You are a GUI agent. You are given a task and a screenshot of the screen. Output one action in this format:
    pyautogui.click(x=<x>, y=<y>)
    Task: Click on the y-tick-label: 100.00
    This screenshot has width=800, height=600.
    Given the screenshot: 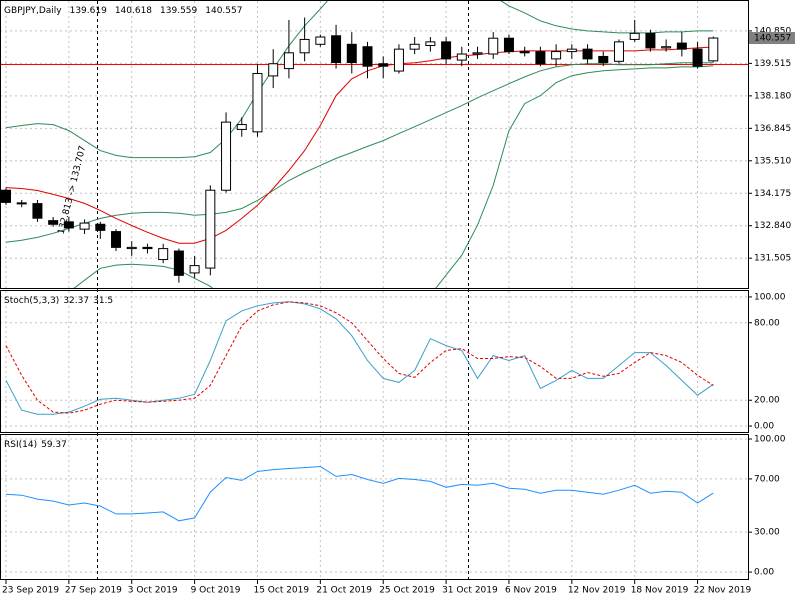 What is the action you would take?
    pyautogui.click(x=770, y=297)
    